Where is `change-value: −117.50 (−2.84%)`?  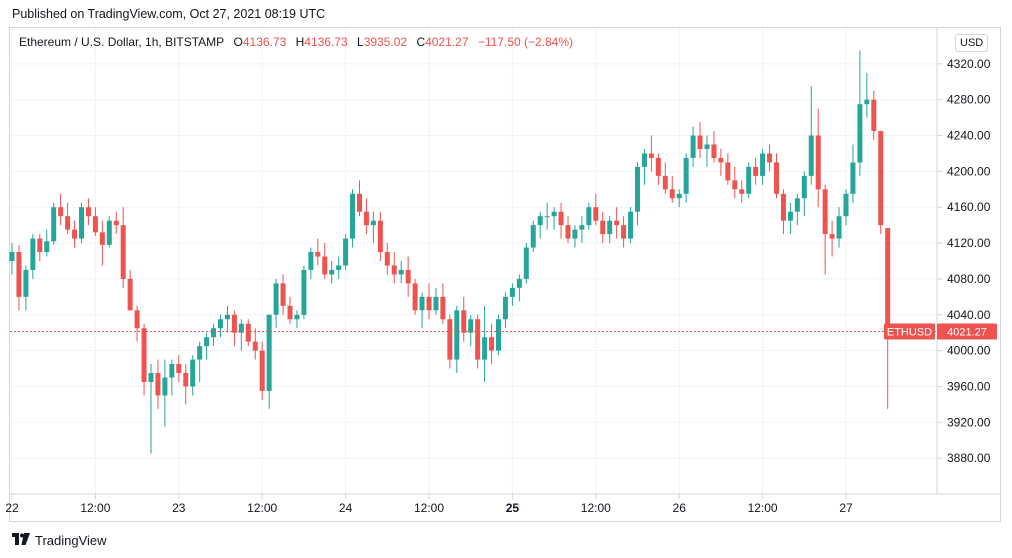
change-value: −117.50 (−2.84%) is located at coordinates (525, 42).